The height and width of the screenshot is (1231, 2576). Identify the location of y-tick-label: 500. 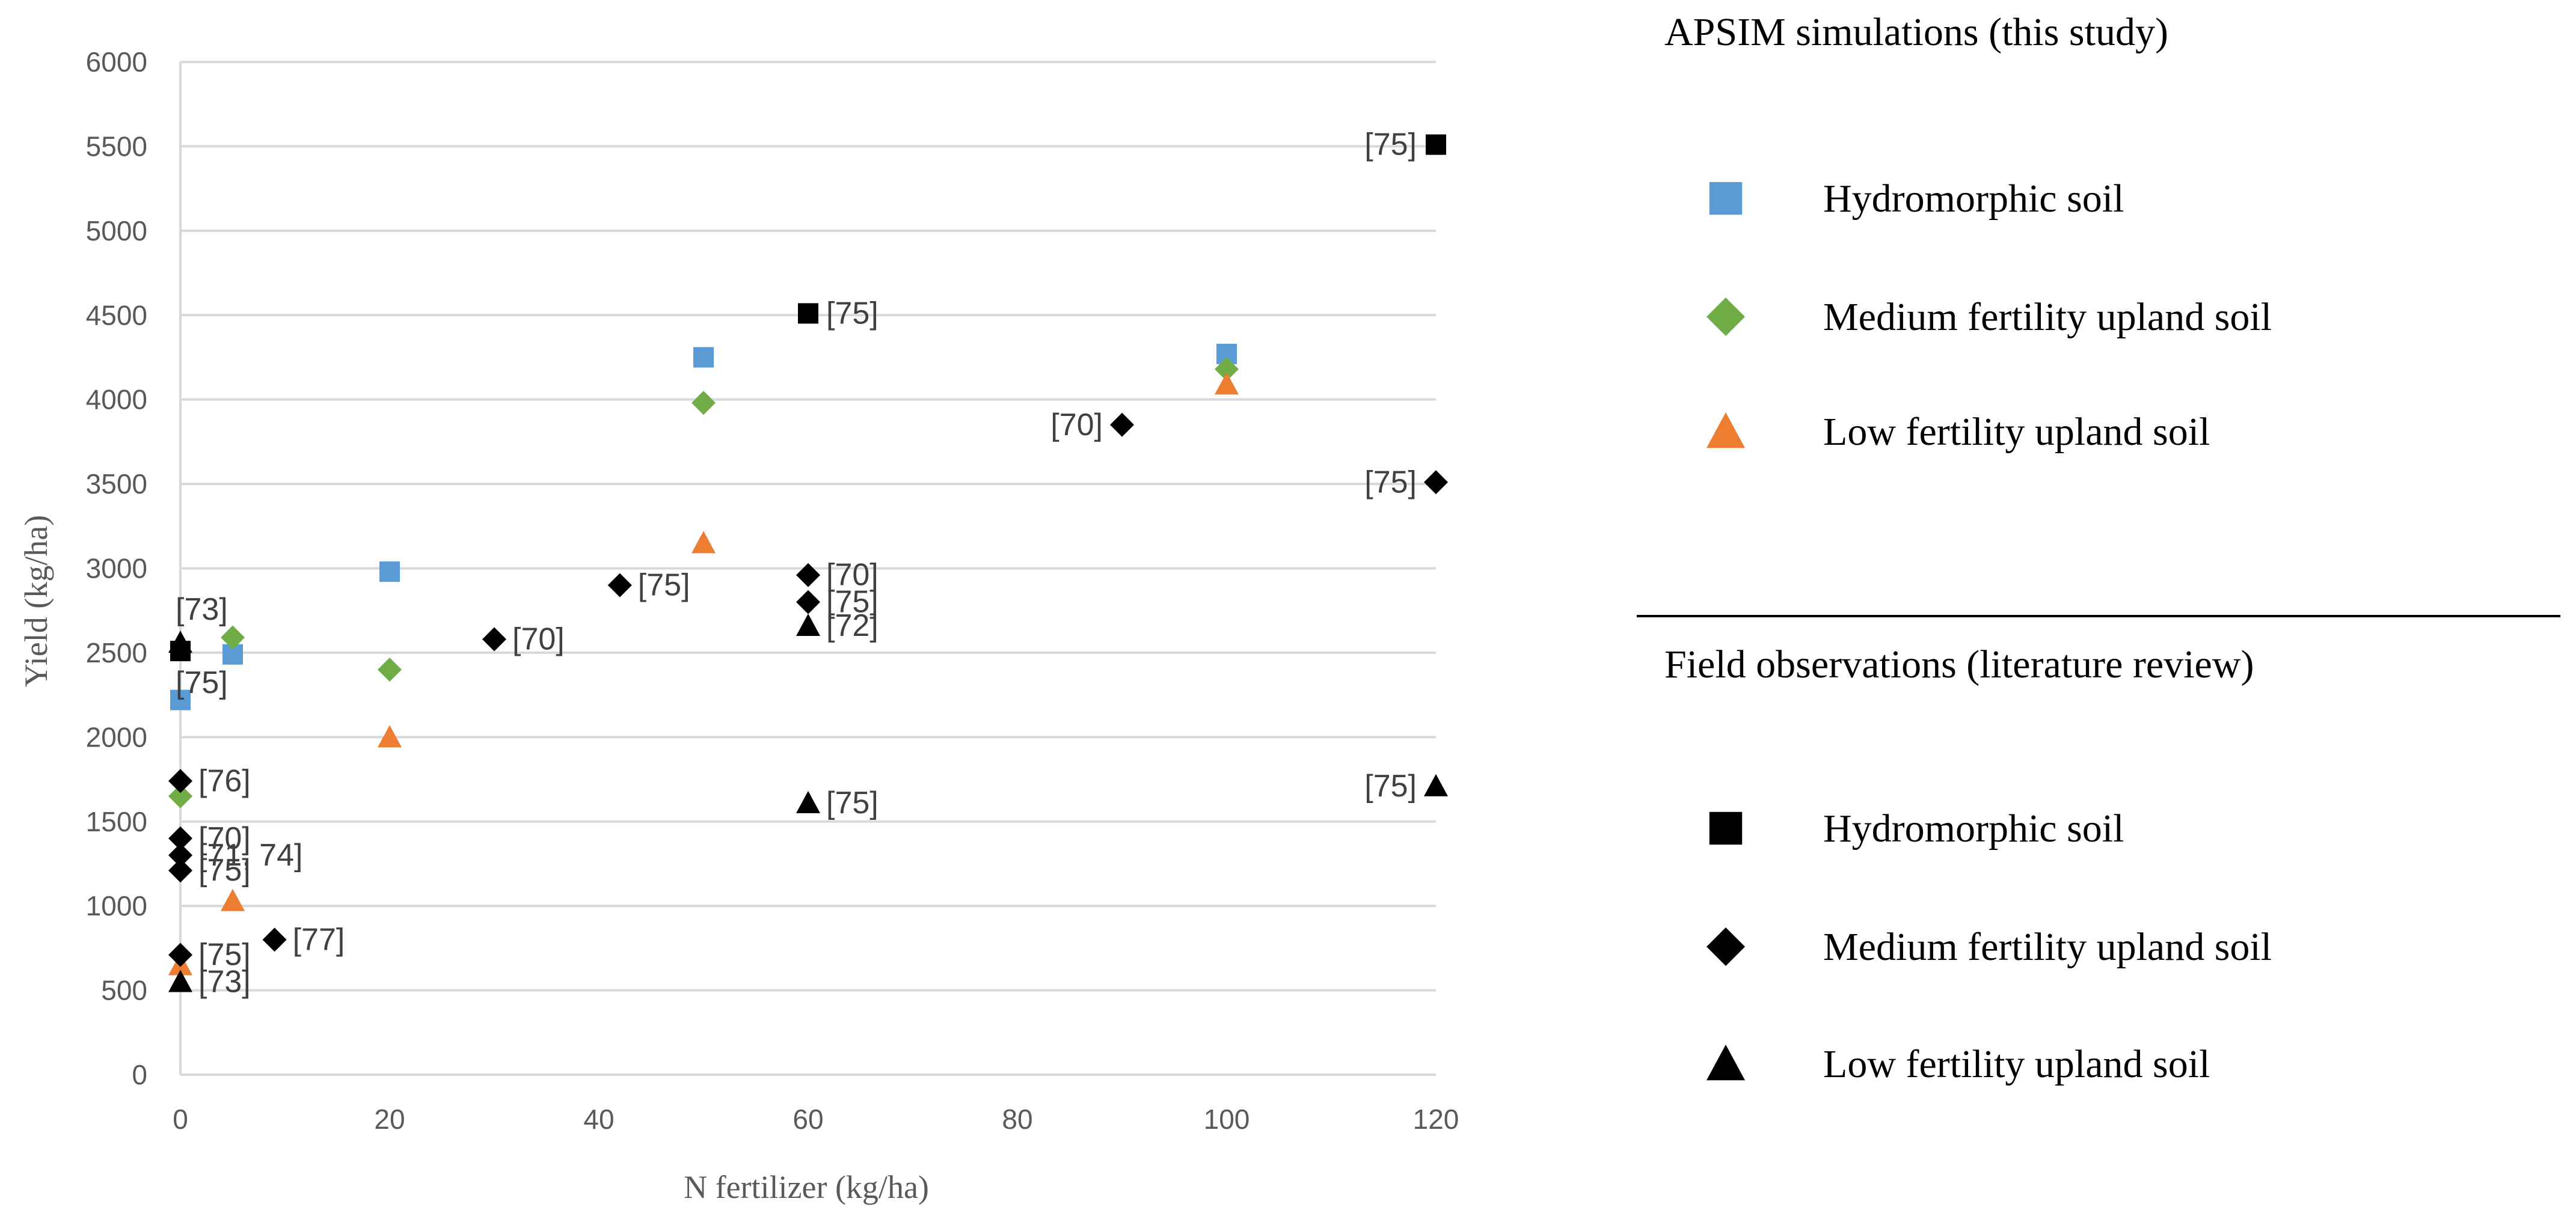
(124, 990).